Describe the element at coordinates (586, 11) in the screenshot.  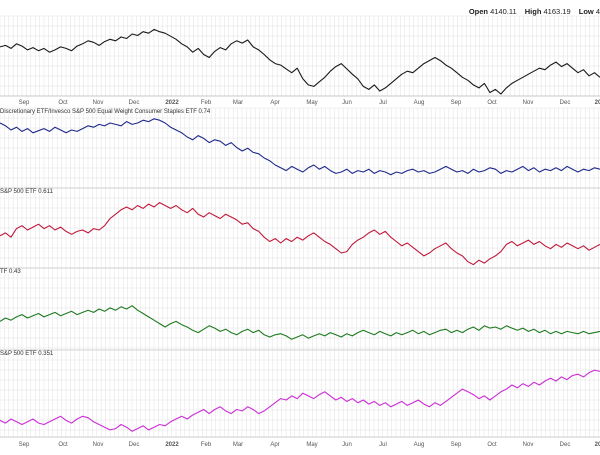
I see `low-label: Low` at that location.